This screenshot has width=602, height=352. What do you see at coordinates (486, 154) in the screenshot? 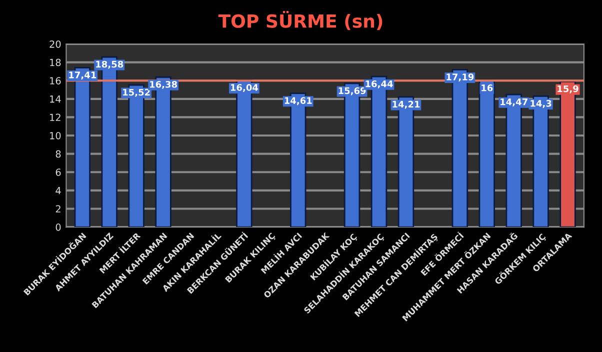
I see `bar` at bounding box center [486, 154].